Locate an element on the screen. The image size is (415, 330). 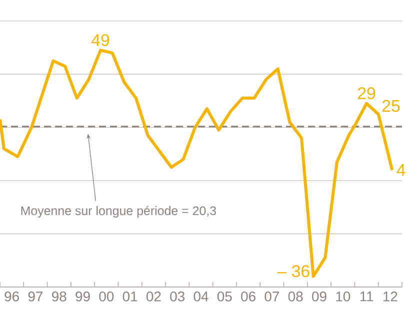
x-tick-label: 96 is located at coordinates (11, 297).